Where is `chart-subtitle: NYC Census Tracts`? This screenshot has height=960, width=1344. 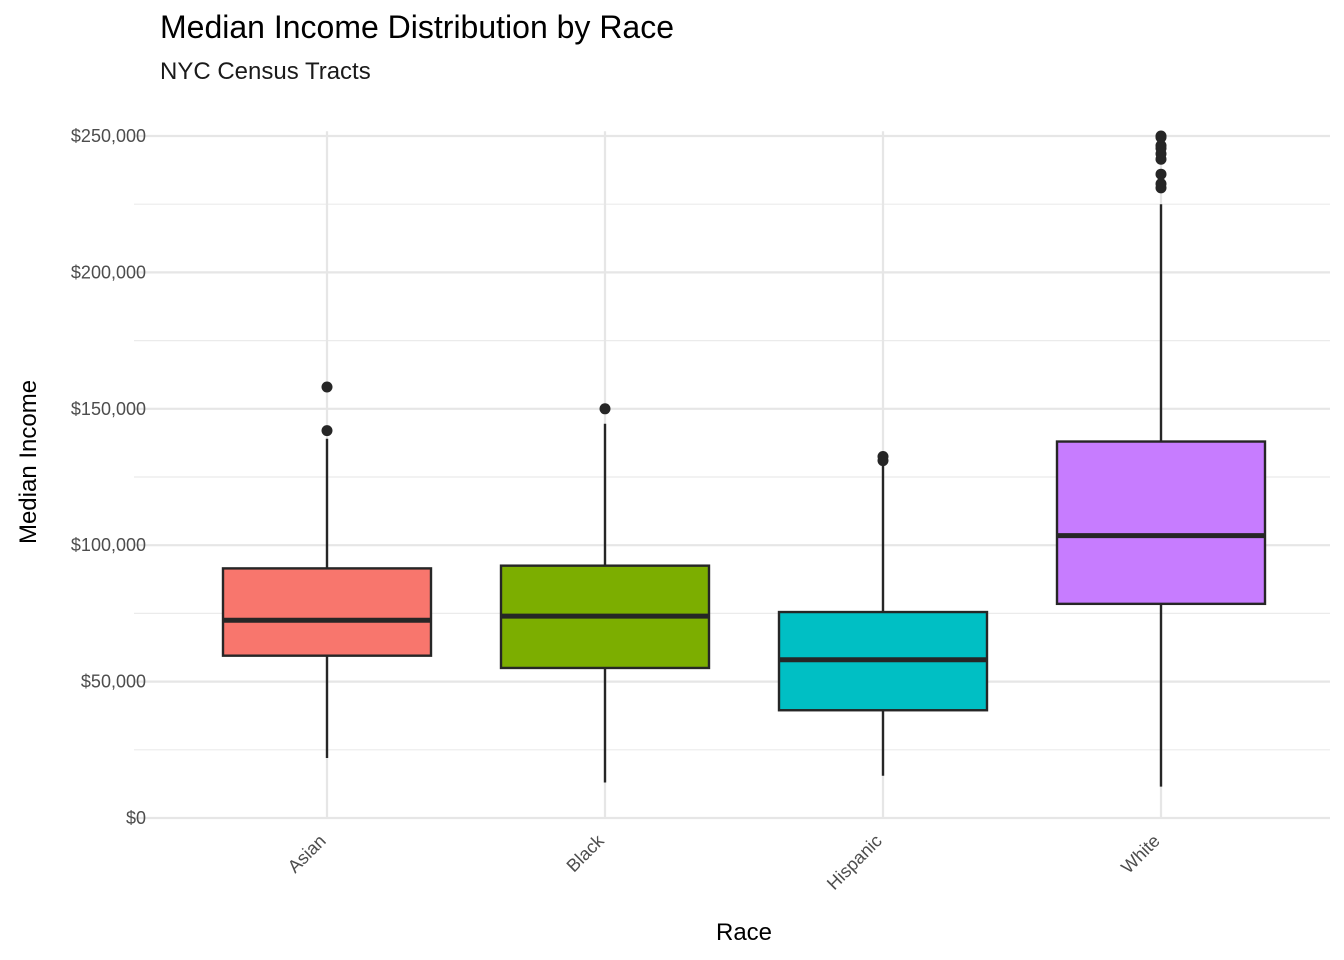 chart-subtitle: NYC Census Tracts is located at coordinates (265, 71).